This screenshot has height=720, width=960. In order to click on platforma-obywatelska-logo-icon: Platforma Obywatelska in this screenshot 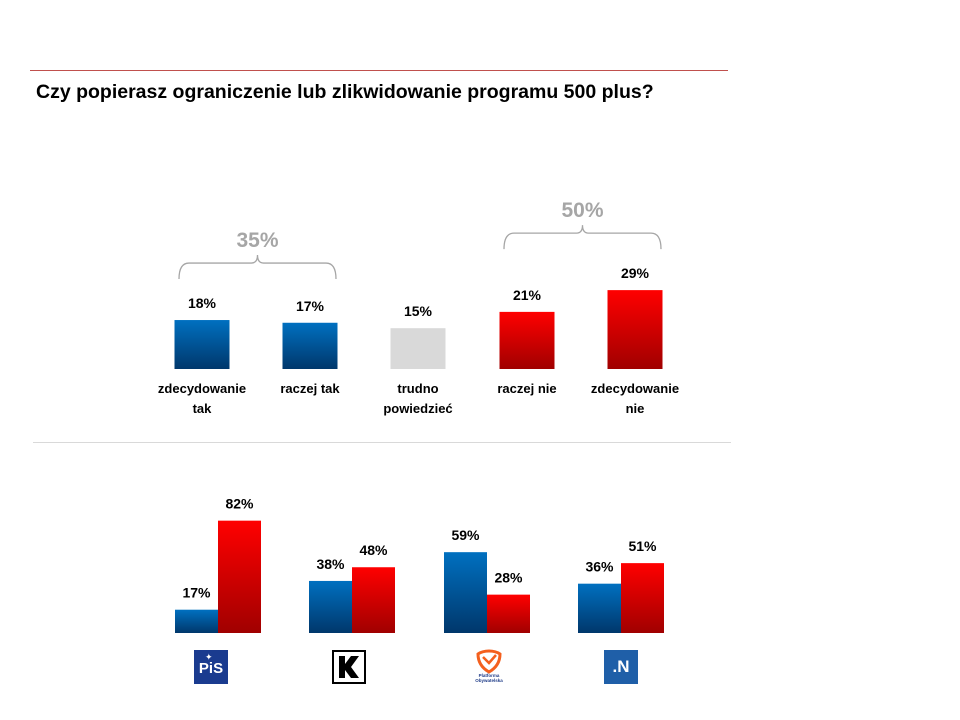, I will do `click(489, 667)`.